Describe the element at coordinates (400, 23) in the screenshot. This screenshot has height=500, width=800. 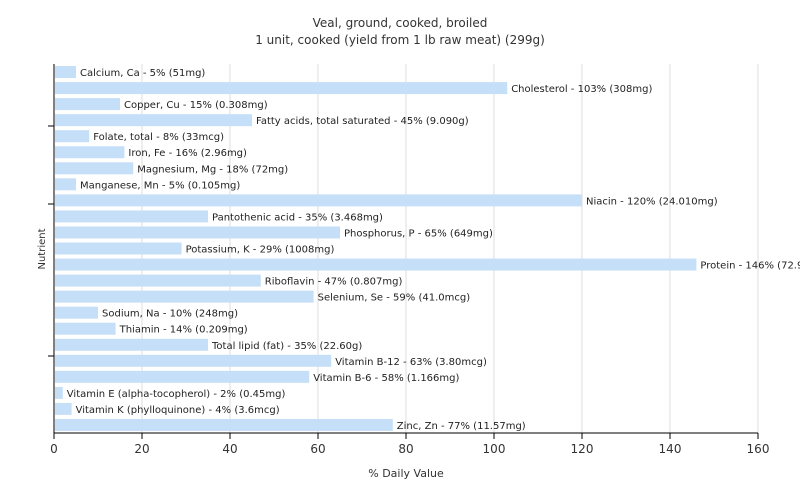
I see `chart-title: Veal, ground, cooked, broiled` at that location.